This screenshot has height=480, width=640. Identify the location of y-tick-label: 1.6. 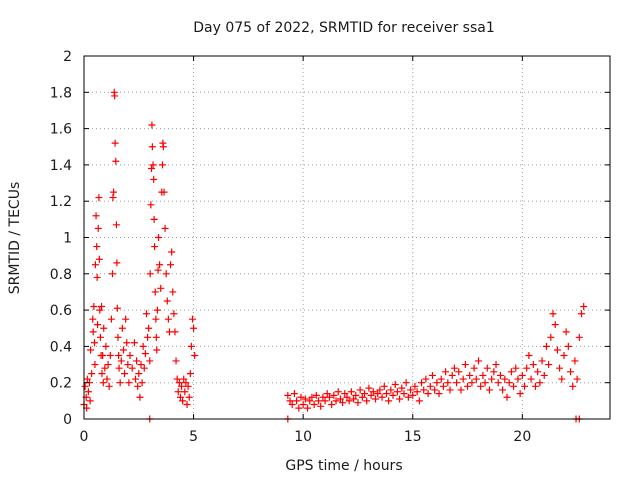
(61, 130).